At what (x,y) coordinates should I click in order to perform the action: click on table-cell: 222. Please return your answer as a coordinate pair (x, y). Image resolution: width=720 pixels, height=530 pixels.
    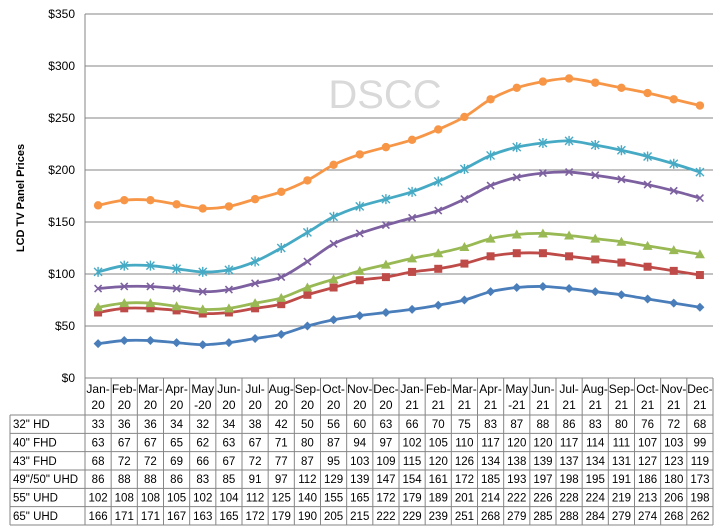
    Looking at the image, I should click on (385, 517).